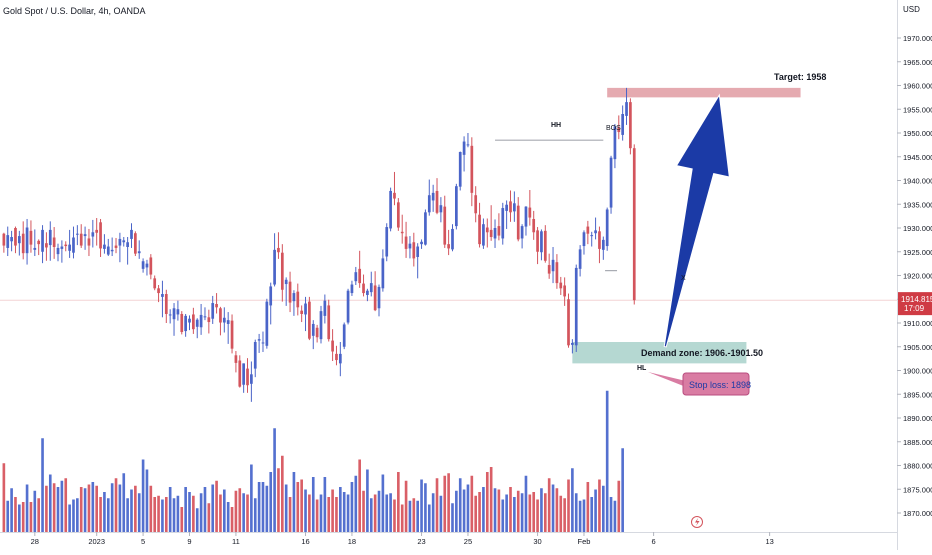 This screenshot has height=555, width=932. Describe the element at coordinates (917, 86) in the screenshot. I see `price-tick-label: 1960.000` at that location.